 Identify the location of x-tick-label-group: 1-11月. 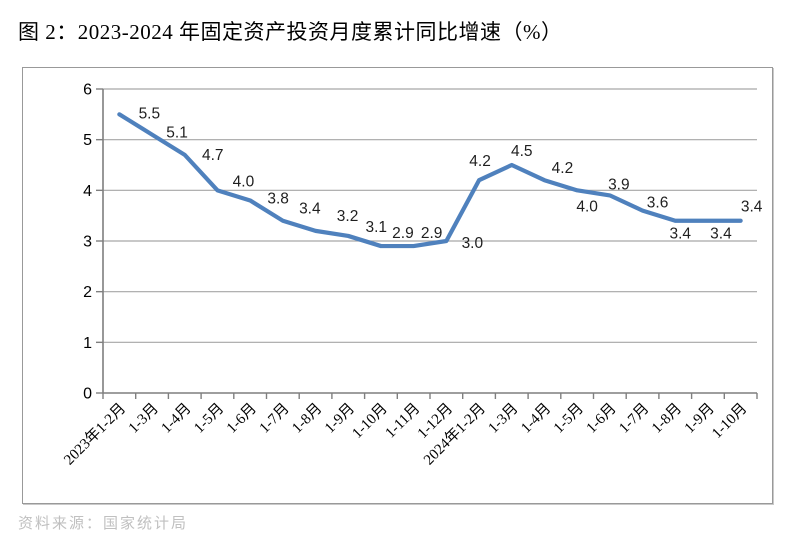
(402, 421).